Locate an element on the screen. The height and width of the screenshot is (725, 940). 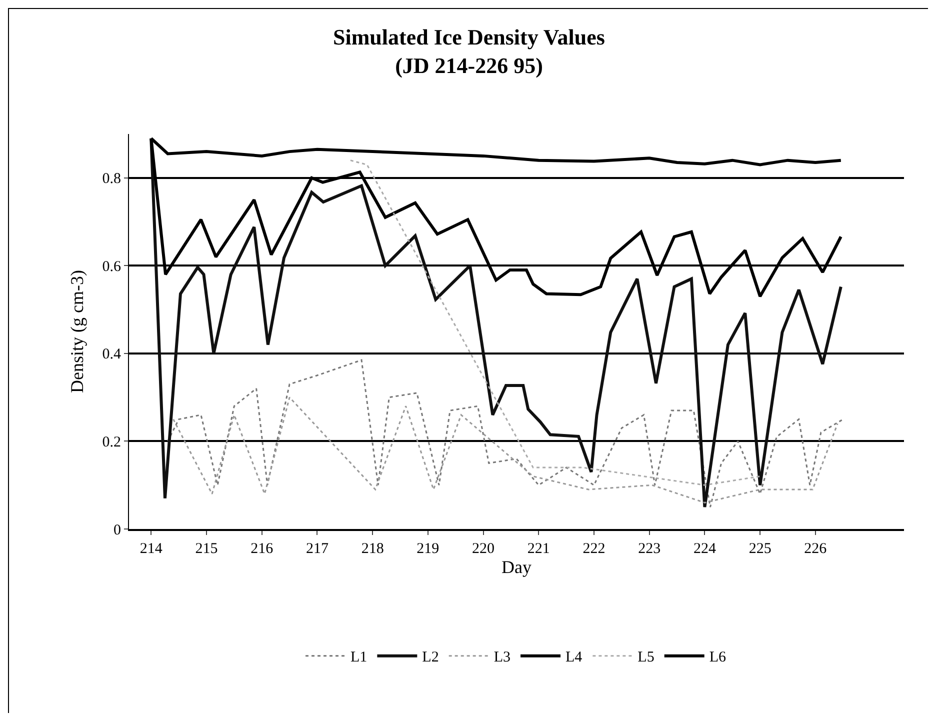
x-tick-label: 224 is located at coordinates (704, 549).